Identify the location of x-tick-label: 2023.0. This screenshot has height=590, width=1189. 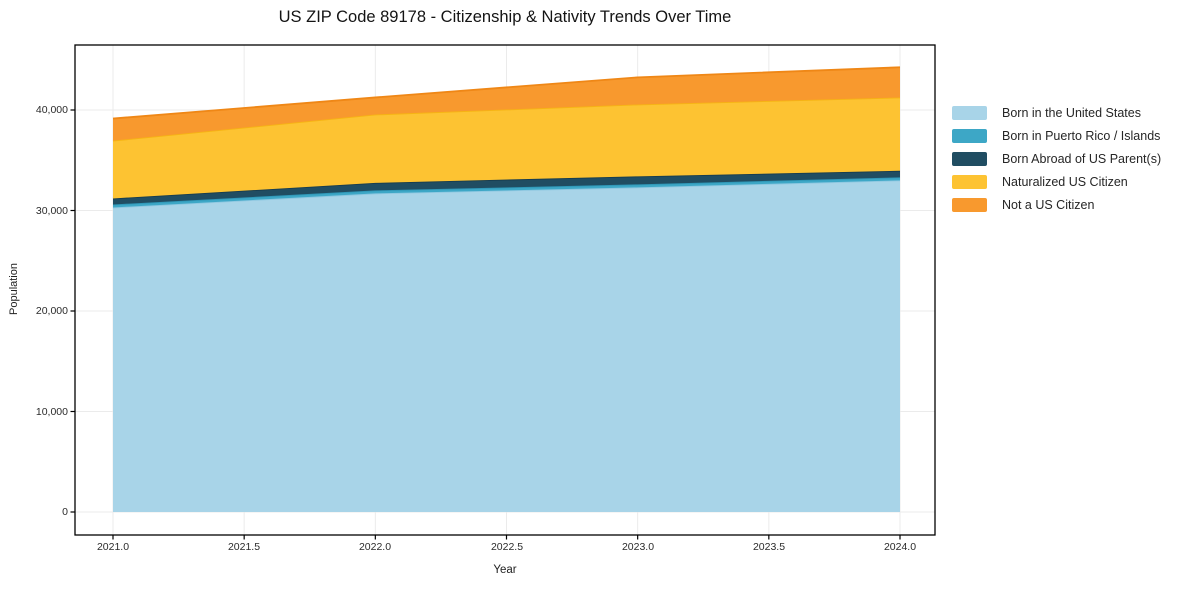
(638, 547).